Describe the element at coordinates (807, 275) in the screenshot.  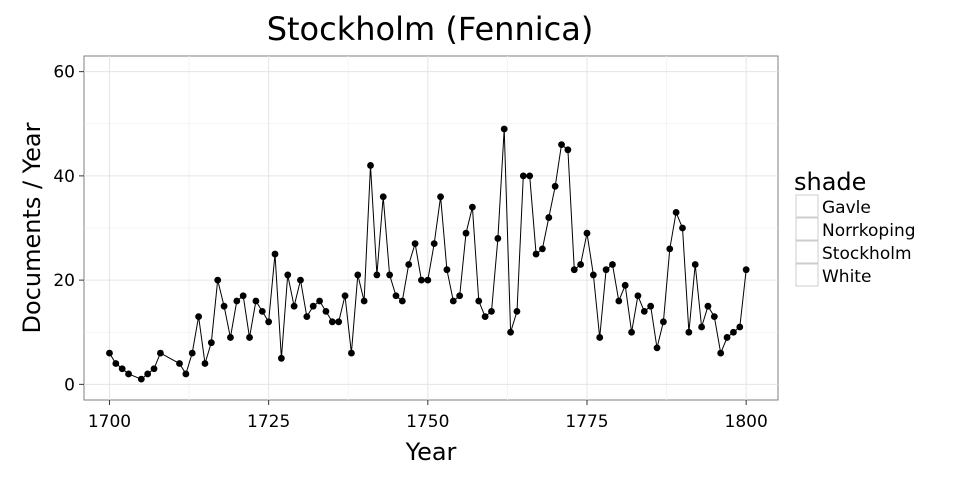
I see `legend-key-white` at that location.